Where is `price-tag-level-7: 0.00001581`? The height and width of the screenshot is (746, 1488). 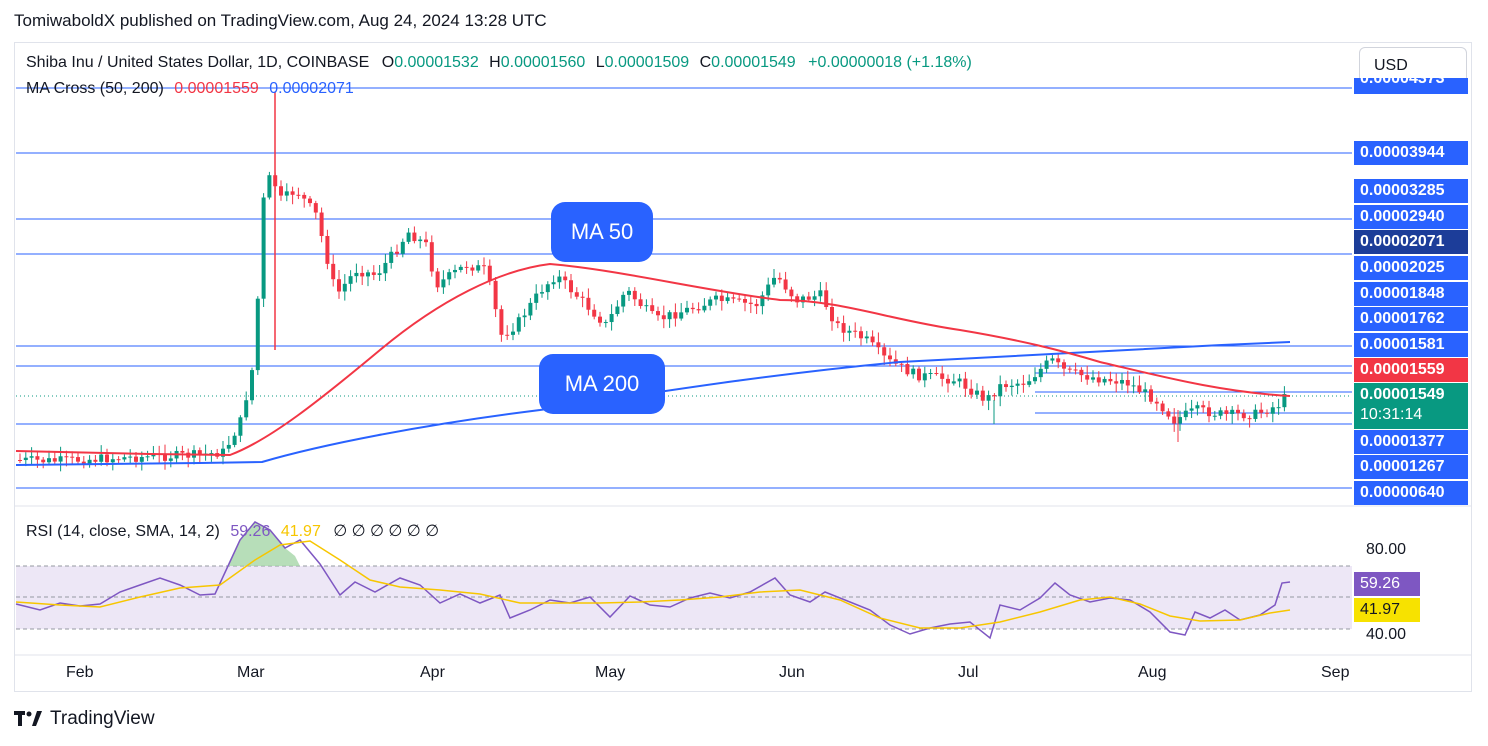 price-tag-level-7: 0.00001581 is located at coordinates (1411, 345).